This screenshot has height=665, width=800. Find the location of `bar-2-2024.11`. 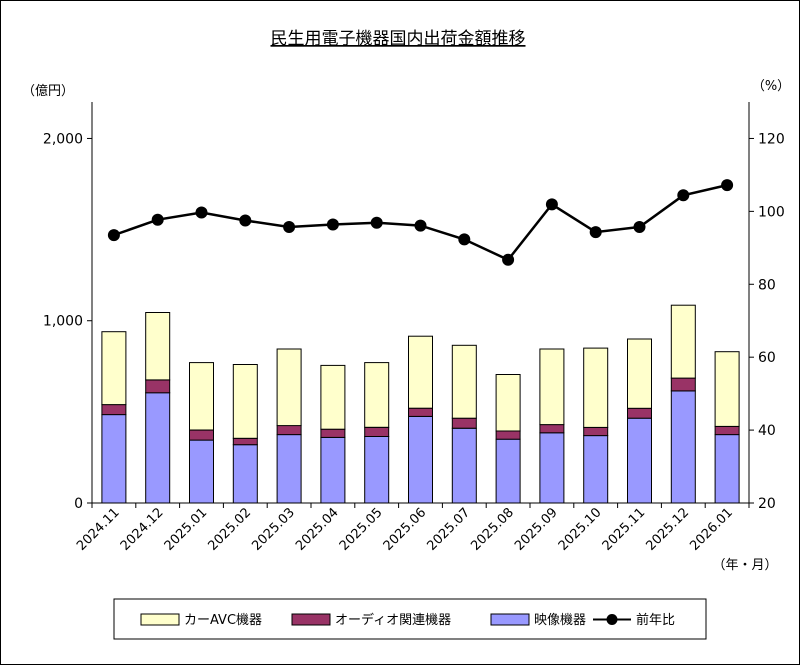

bar-2-2024.11 is located at coordinates (114, 368).